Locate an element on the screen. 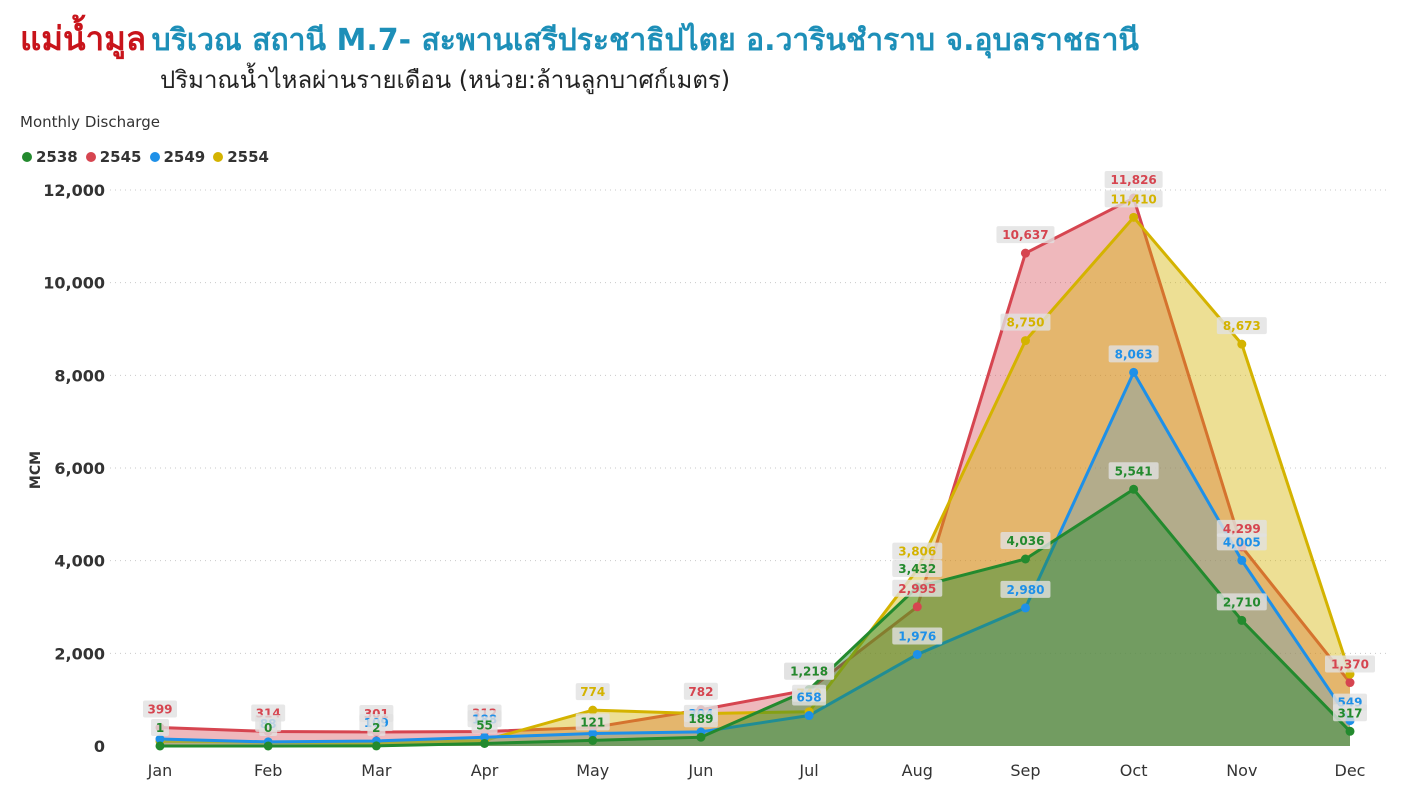 This screenshot has width=1408, height=791. data-label: 189 is located at coordinates (700, 719).